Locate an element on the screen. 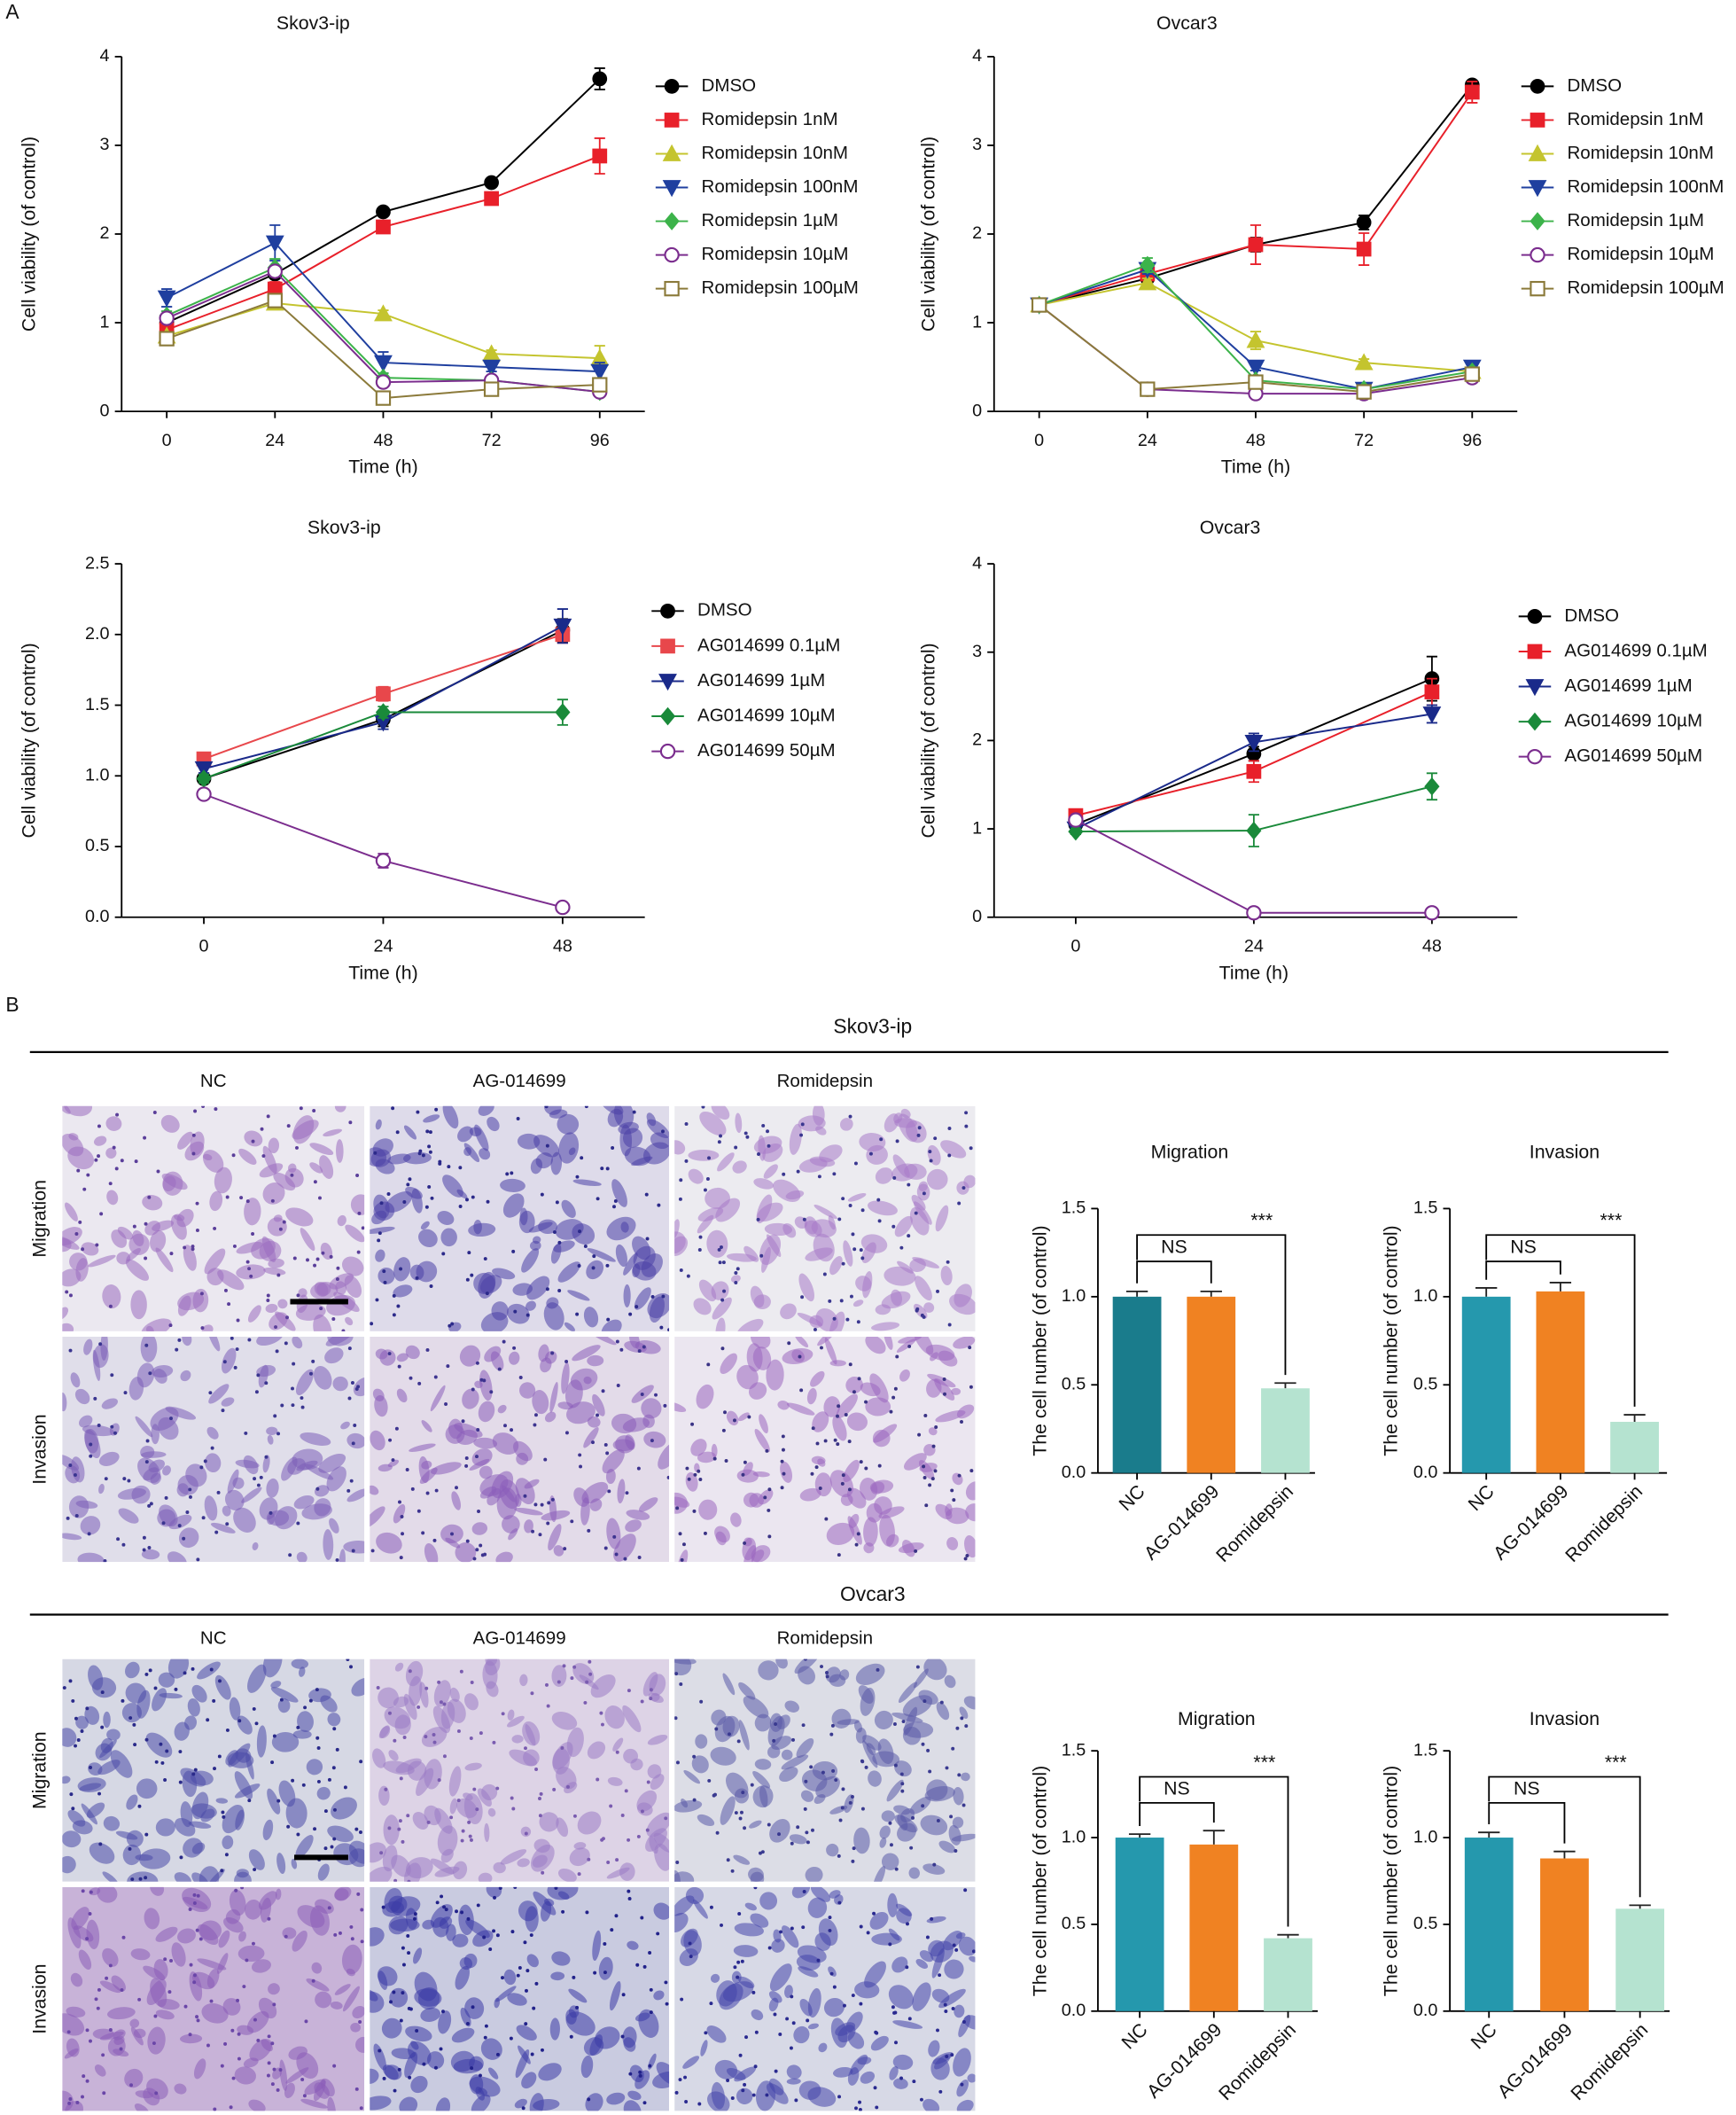  y-tick-label: 1.0 is located at coordinates (1074, 1837).